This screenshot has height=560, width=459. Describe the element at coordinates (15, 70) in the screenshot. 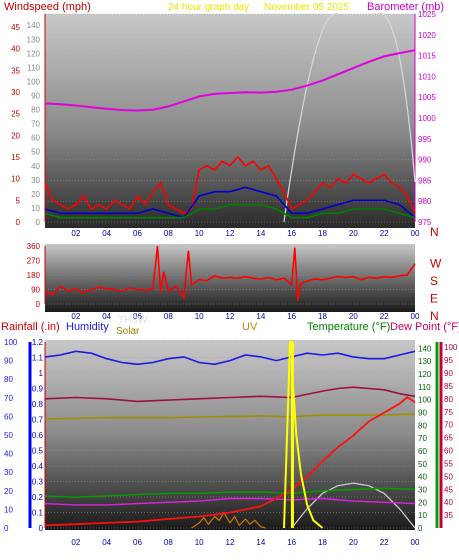

I see `wind-tick-label: 35` at that location.